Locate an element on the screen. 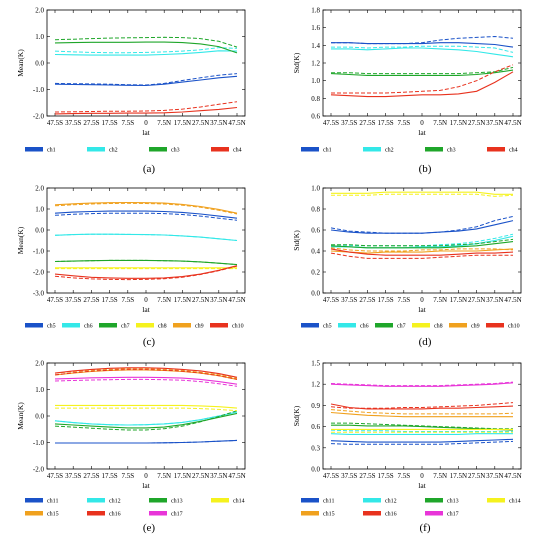  series-dashed-line-ch5 is located at coordinates (146, 216).